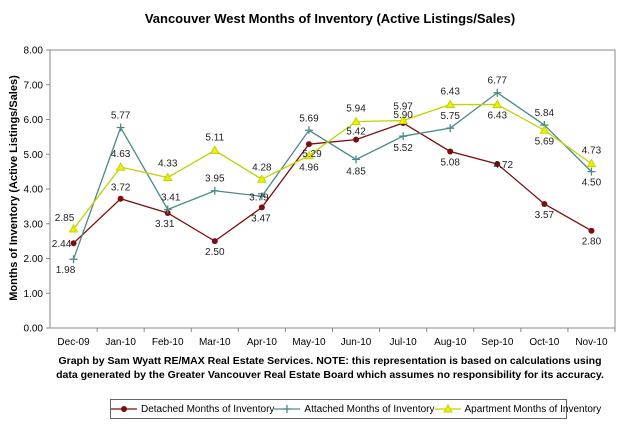 The height and width of the screenshot is (439, 640). Describe the element at coordinates (215, 179) in the screenshot. I see `data-label-attached: 3.95` at that location.